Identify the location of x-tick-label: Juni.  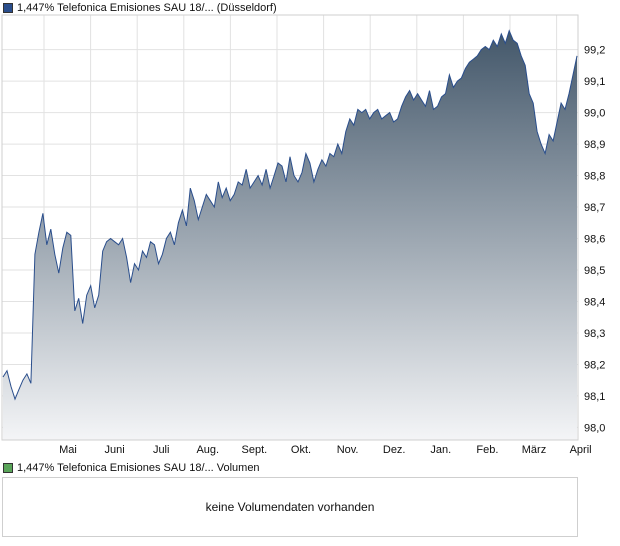
(115, 450).